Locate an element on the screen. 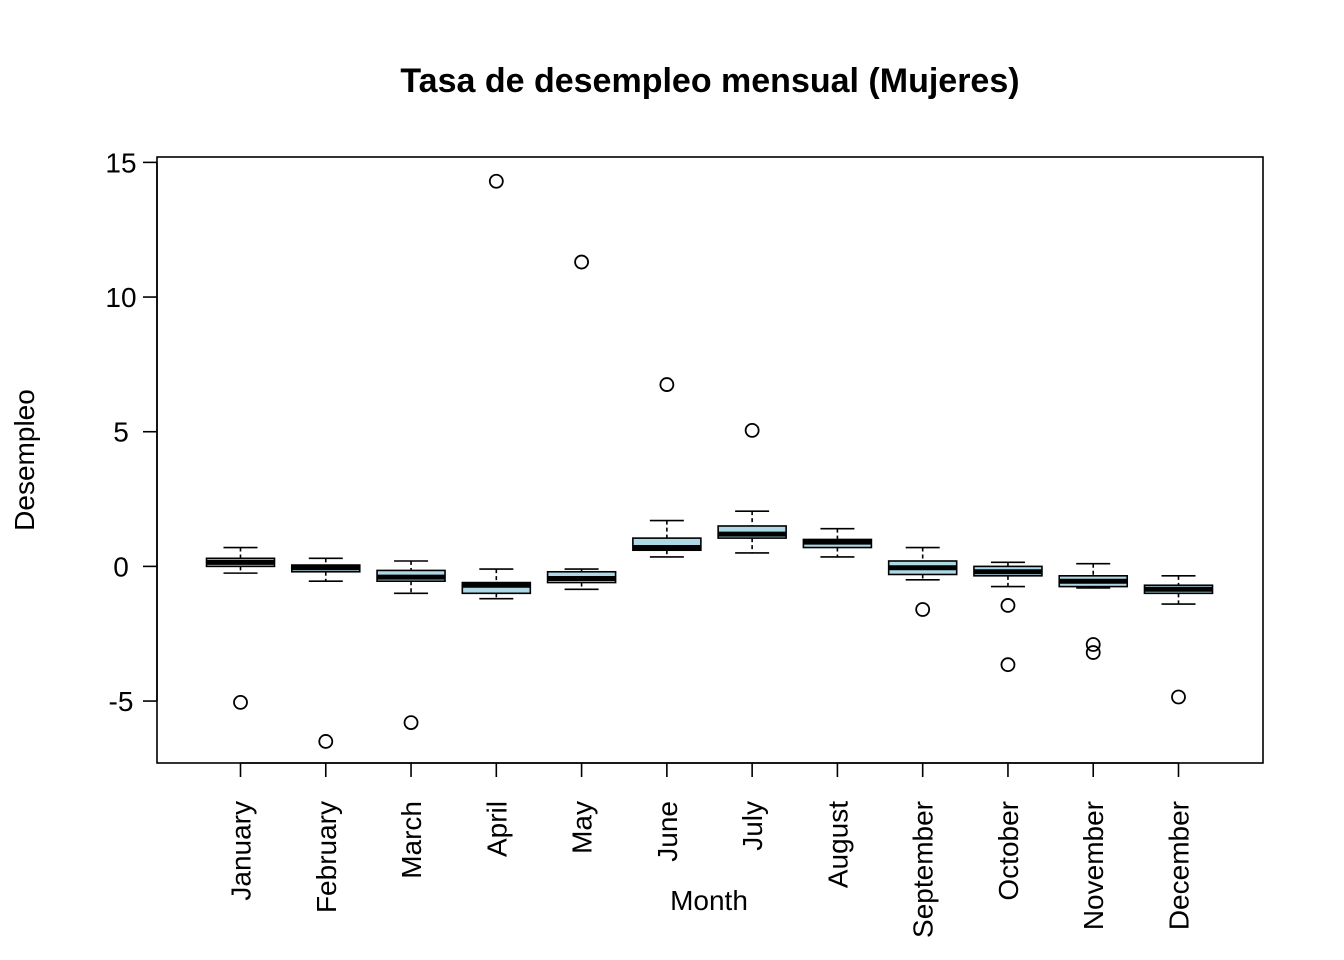 Image resolution: width=1344 pixels, height=960 pixels. x-tick-label: July is located at coordinates (752, 826).